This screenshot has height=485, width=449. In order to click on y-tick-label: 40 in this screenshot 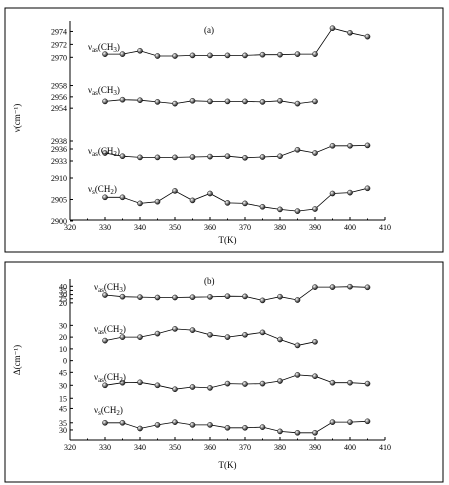, I will do `click(63, 286)`.